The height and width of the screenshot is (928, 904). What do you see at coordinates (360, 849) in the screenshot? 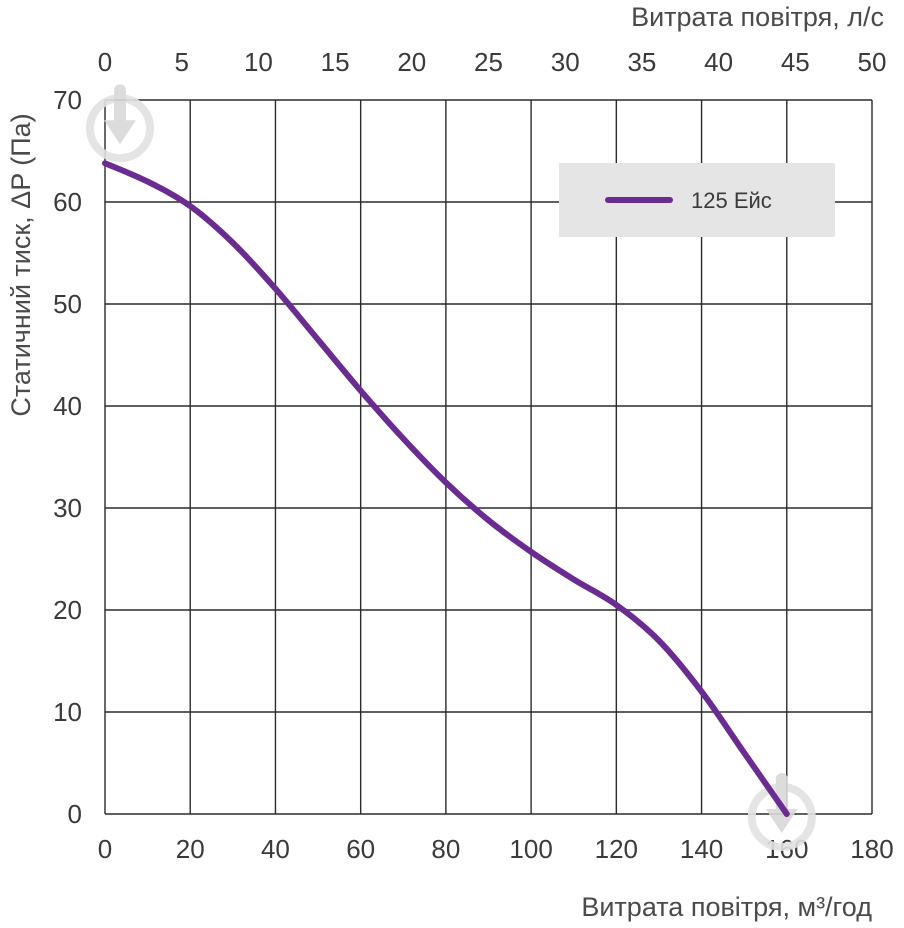
I see `x-tick-label: 60` at bounding box center [360, 849].